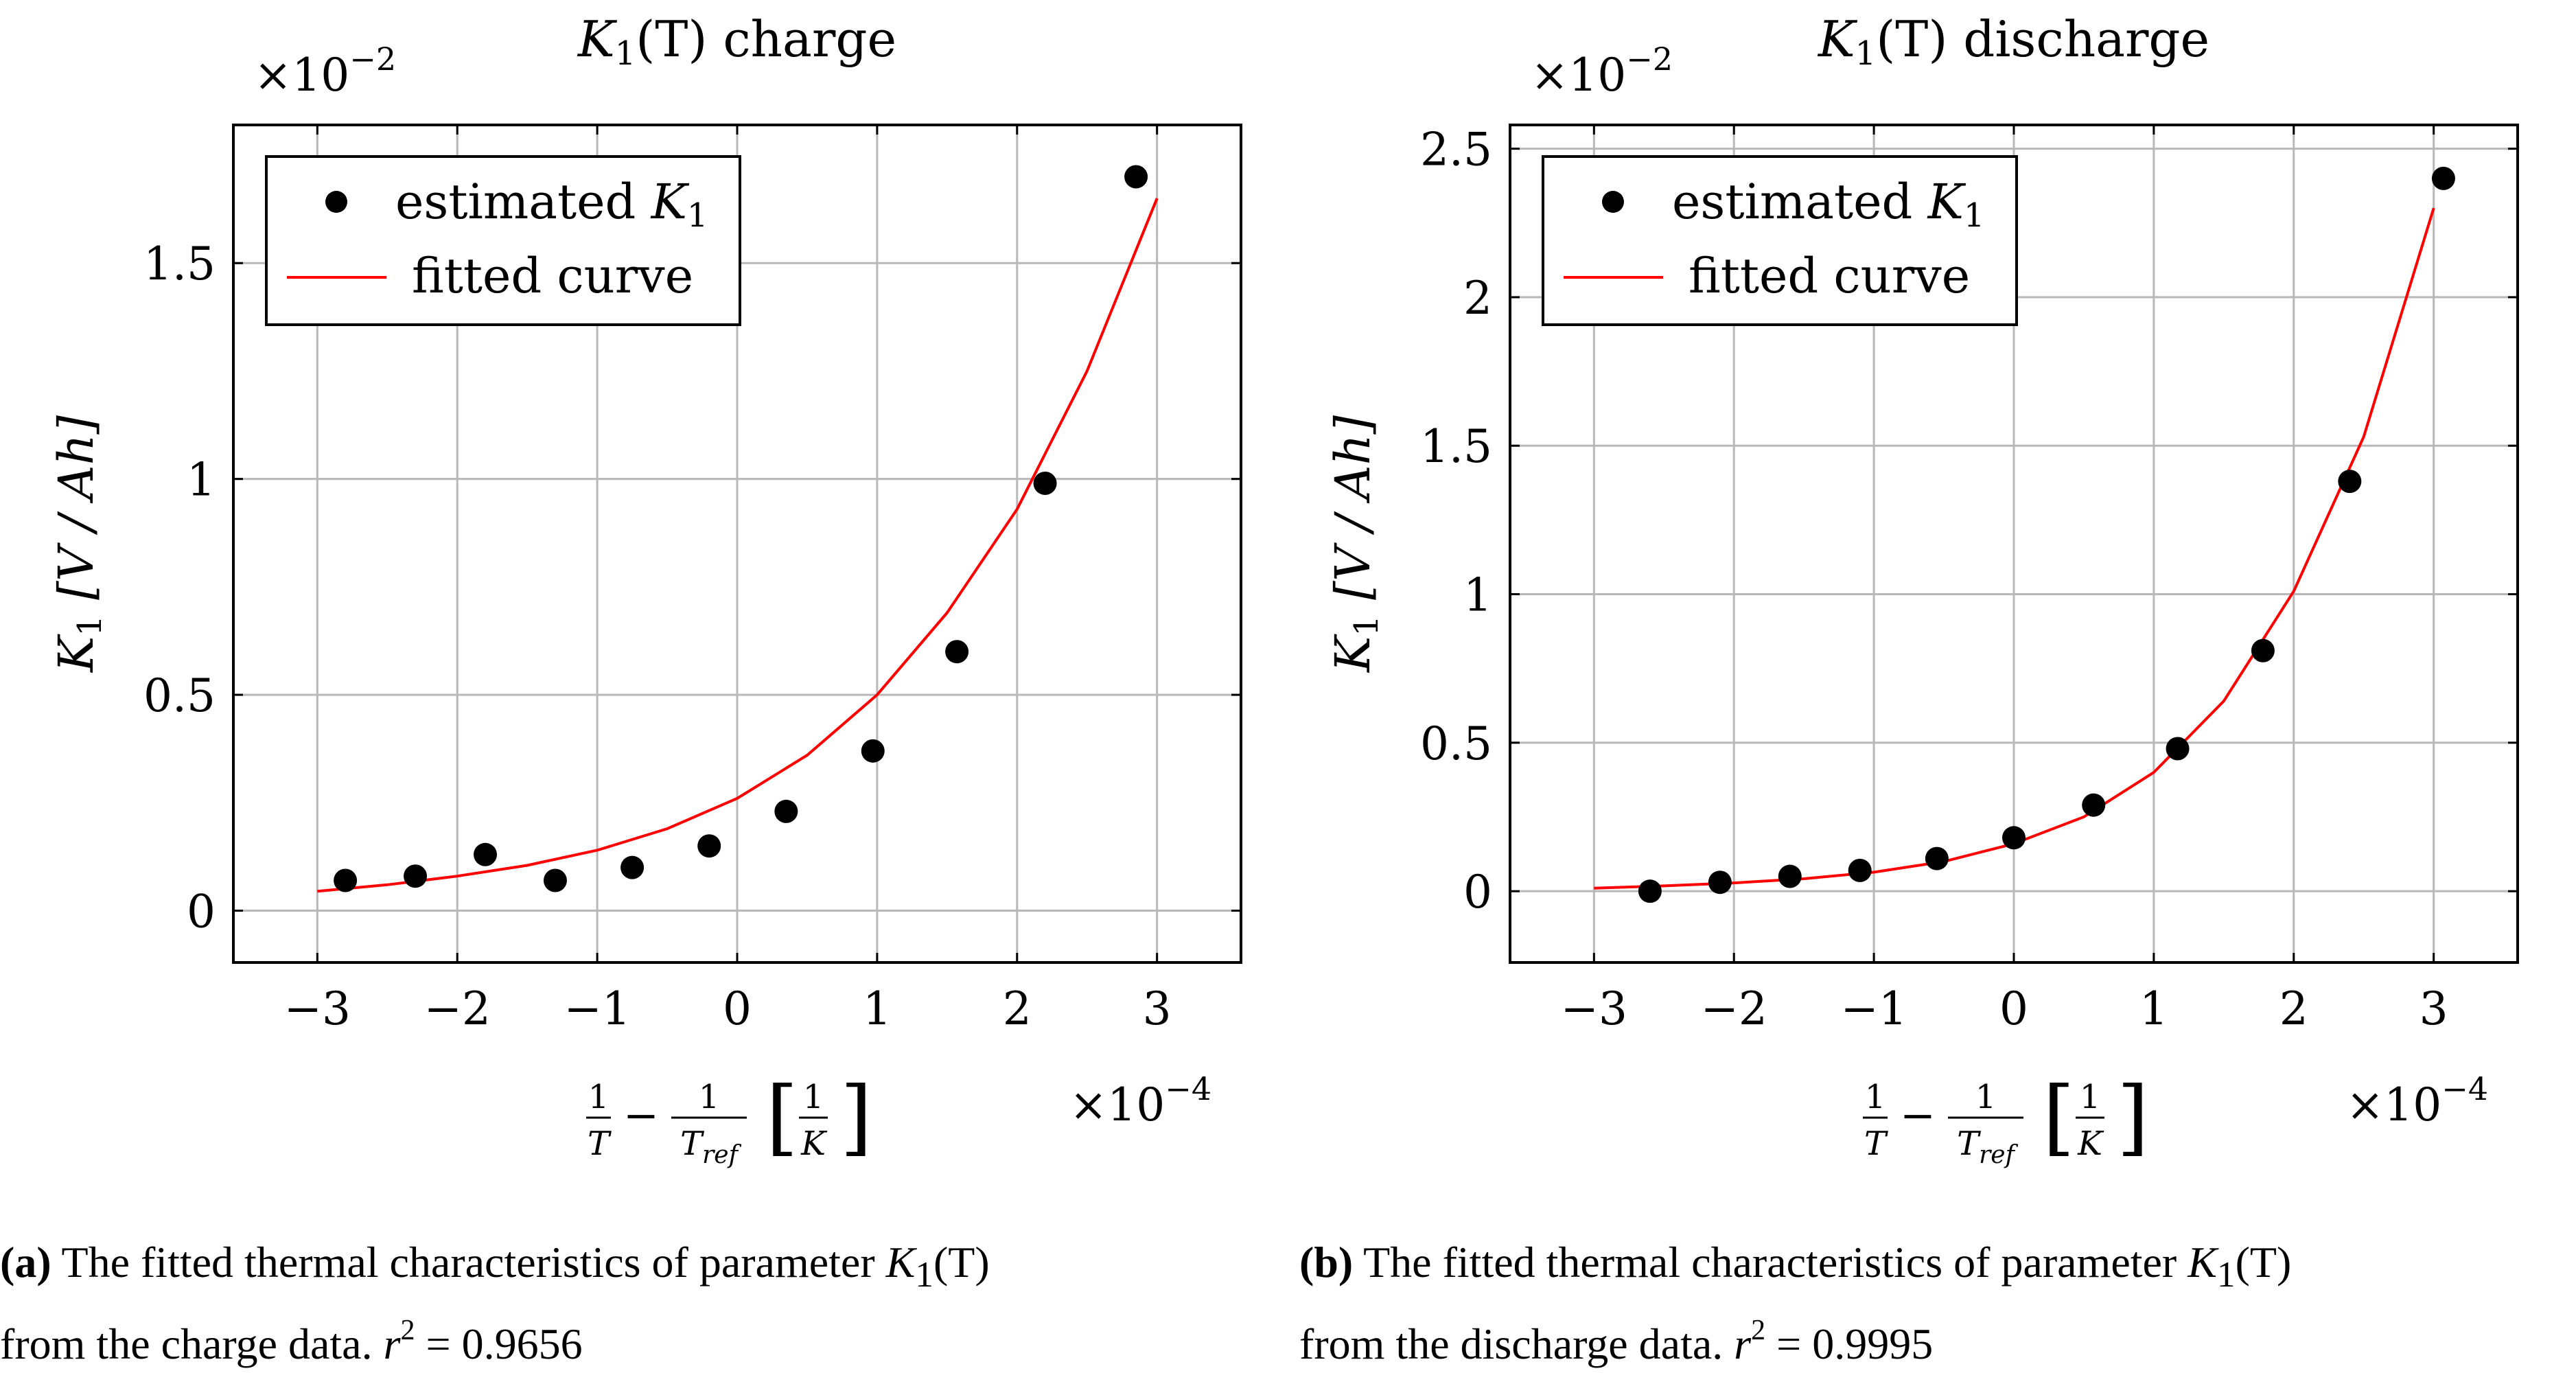  What do you see at coordinates (1456, 150) in the screenshot?
I see `y-tick-label: 2.5` at bounding box center [1456, 150].